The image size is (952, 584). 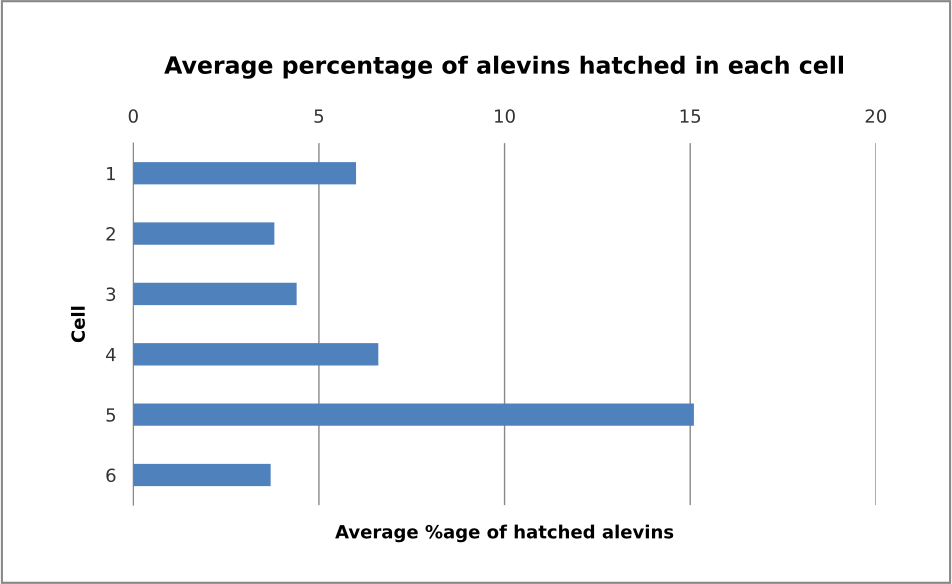 What do you see at coordinates (133, 116) in the screenshot?
I see `x-tick-label: 0` at bounding box center [133, 116].